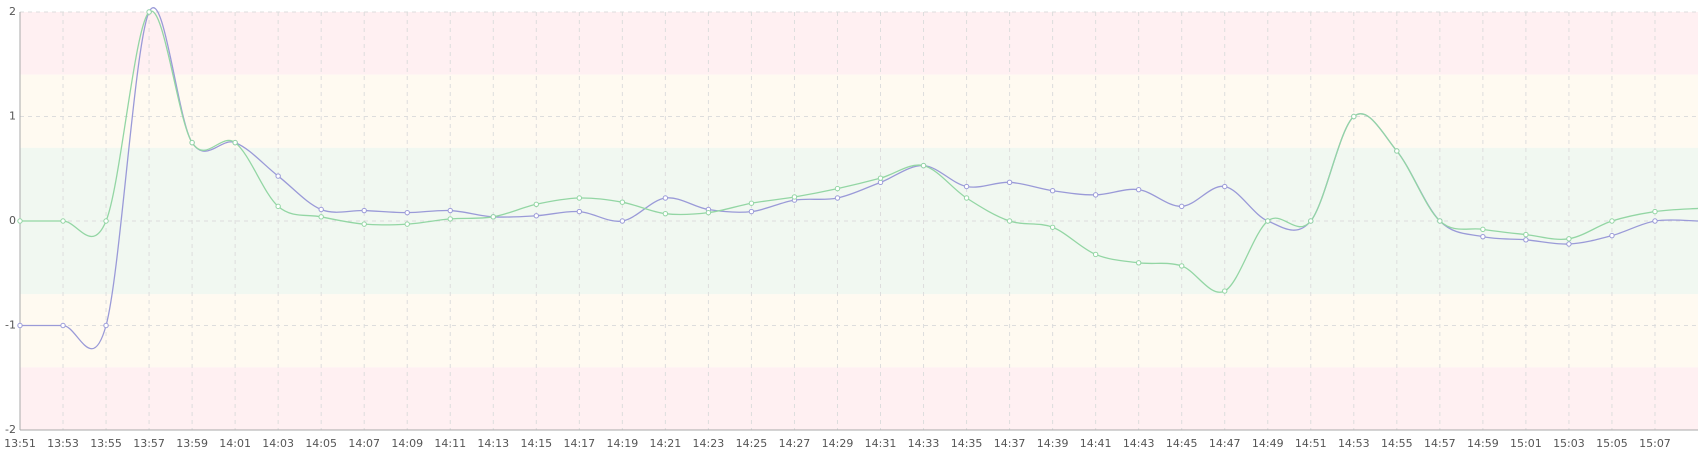 This screenshot has height=456, width=1698. What do you see at coordinates (1612, 443) in the screenshot?
I see `x-tick-label: 15:05` at bounding box center [1612, 443].